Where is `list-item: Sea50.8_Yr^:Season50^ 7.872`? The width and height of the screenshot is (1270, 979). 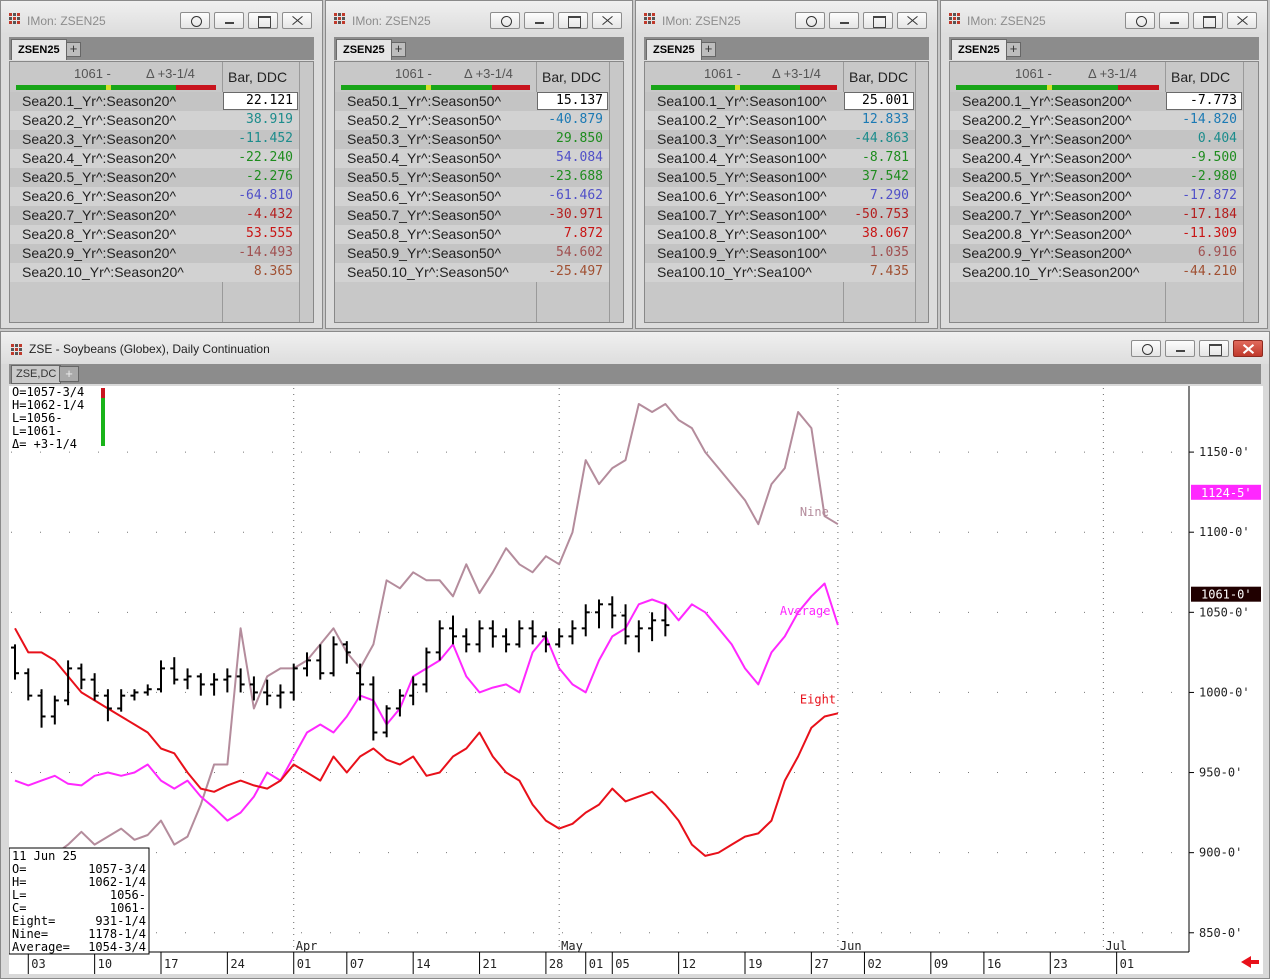
list-item: Sea50.8_Yr^:Season50^ 7.872 is located at coordinates (472, 234).